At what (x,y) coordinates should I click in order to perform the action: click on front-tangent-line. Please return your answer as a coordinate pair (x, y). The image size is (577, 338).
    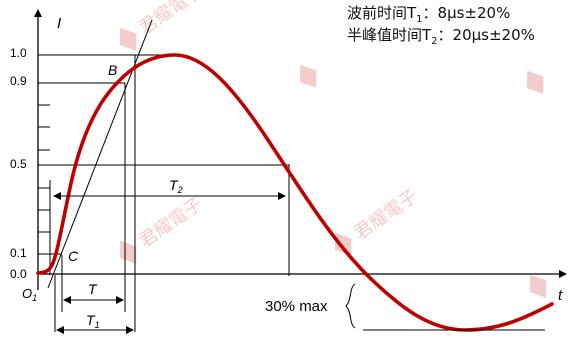
    Looking at the image, I should click on (100, 154).